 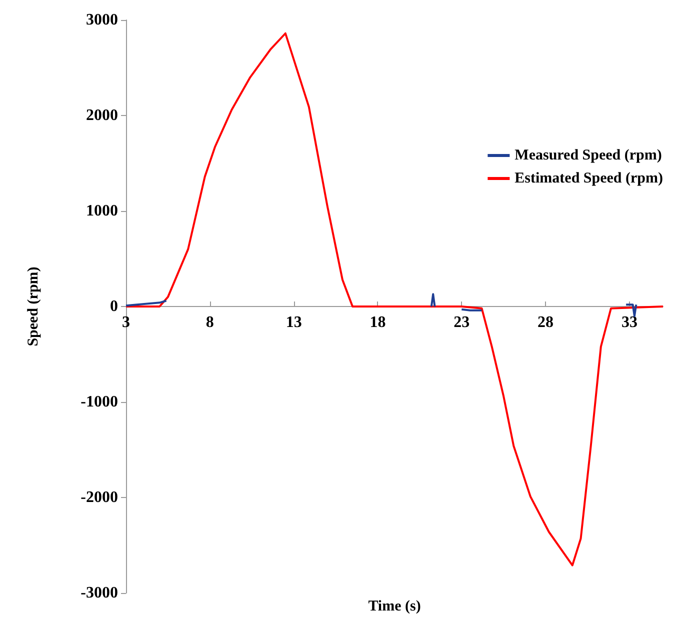 I want to click on x-tick-label: 13, so click(x=294, y=322).